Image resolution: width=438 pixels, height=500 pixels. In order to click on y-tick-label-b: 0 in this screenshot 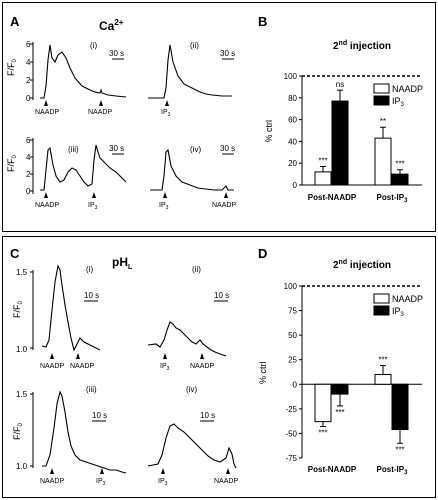, I will do `click(295, 185)`.